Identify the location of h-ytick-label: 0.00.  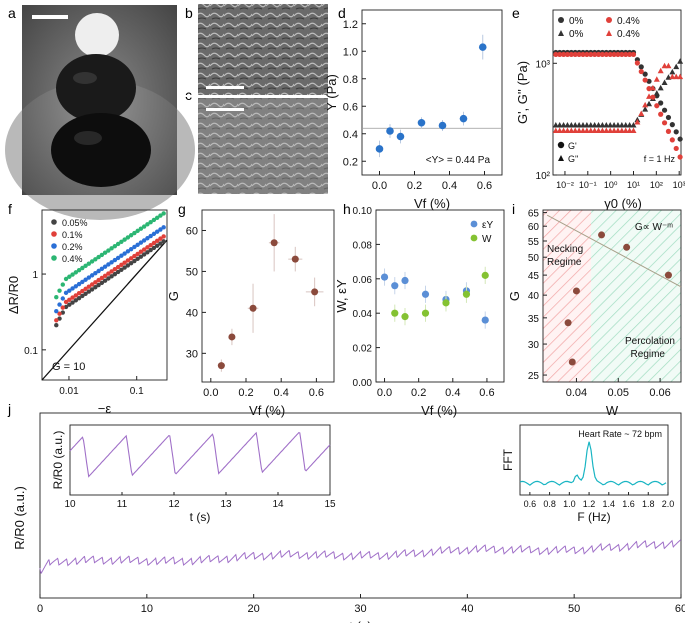
(363, 383).